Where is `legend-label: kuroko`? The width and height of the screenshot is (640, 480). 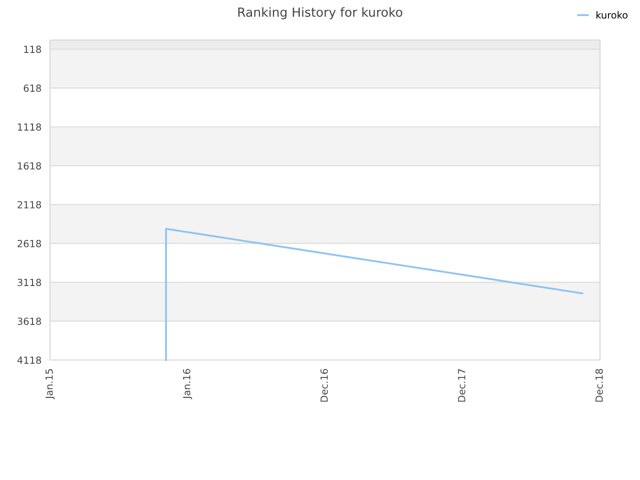
legend-label: kuroko is located at coordinates (612, 15).